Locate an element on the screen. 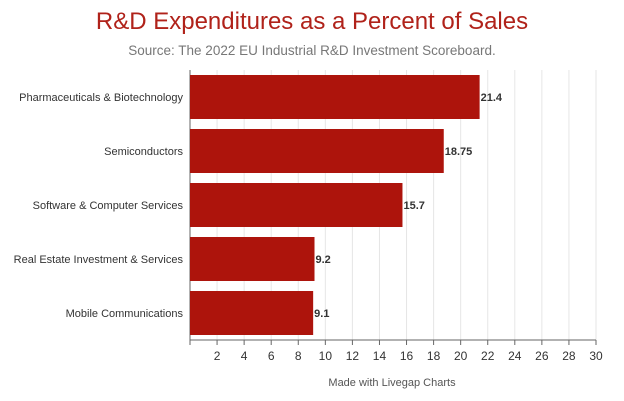 Image resolution: width=624 pixels, height=401 pixels. category-label: Pharmaceuticals & Biotechnology is located at coordinates (101, 98).